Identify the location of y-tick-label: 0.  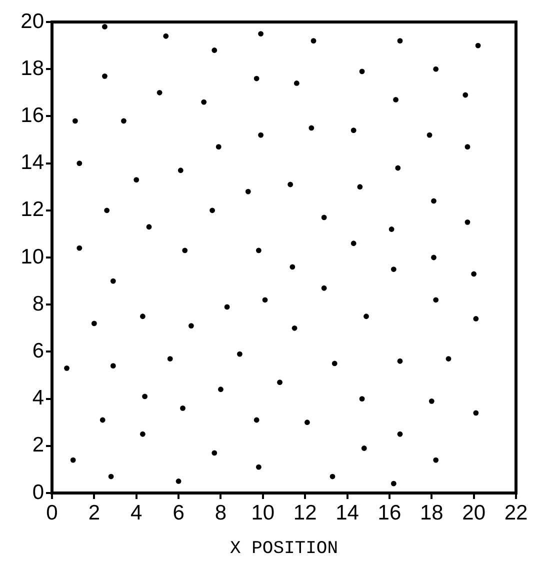
(38, 492).